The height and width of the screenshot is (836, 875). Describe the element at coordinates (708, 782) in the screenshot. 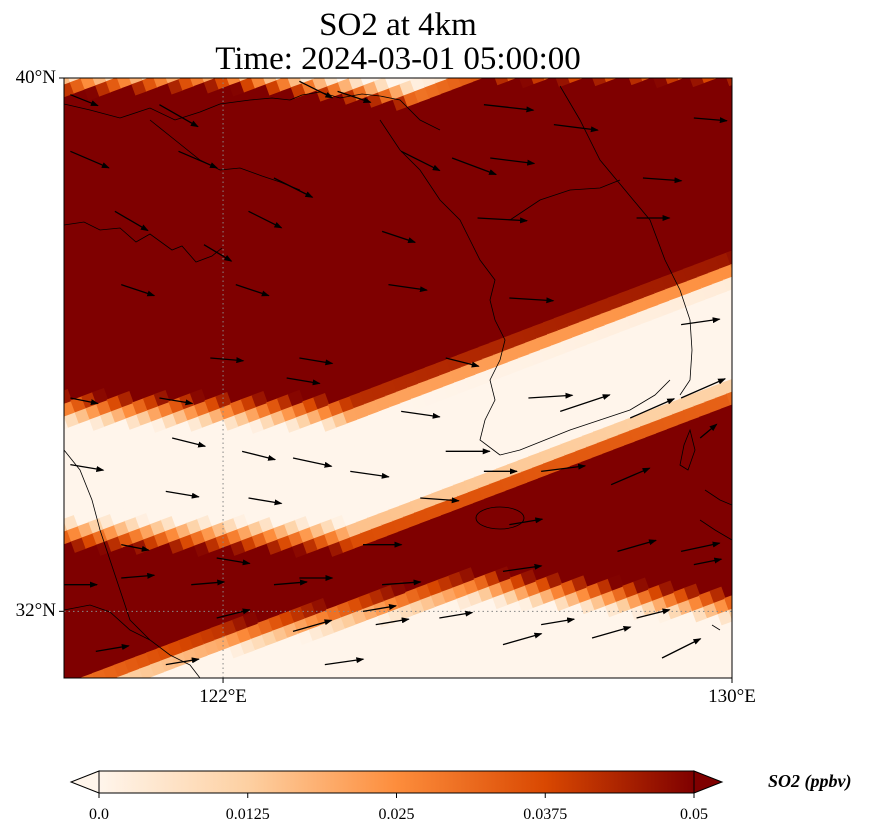

I see `colorbar-extend-high` at that location.